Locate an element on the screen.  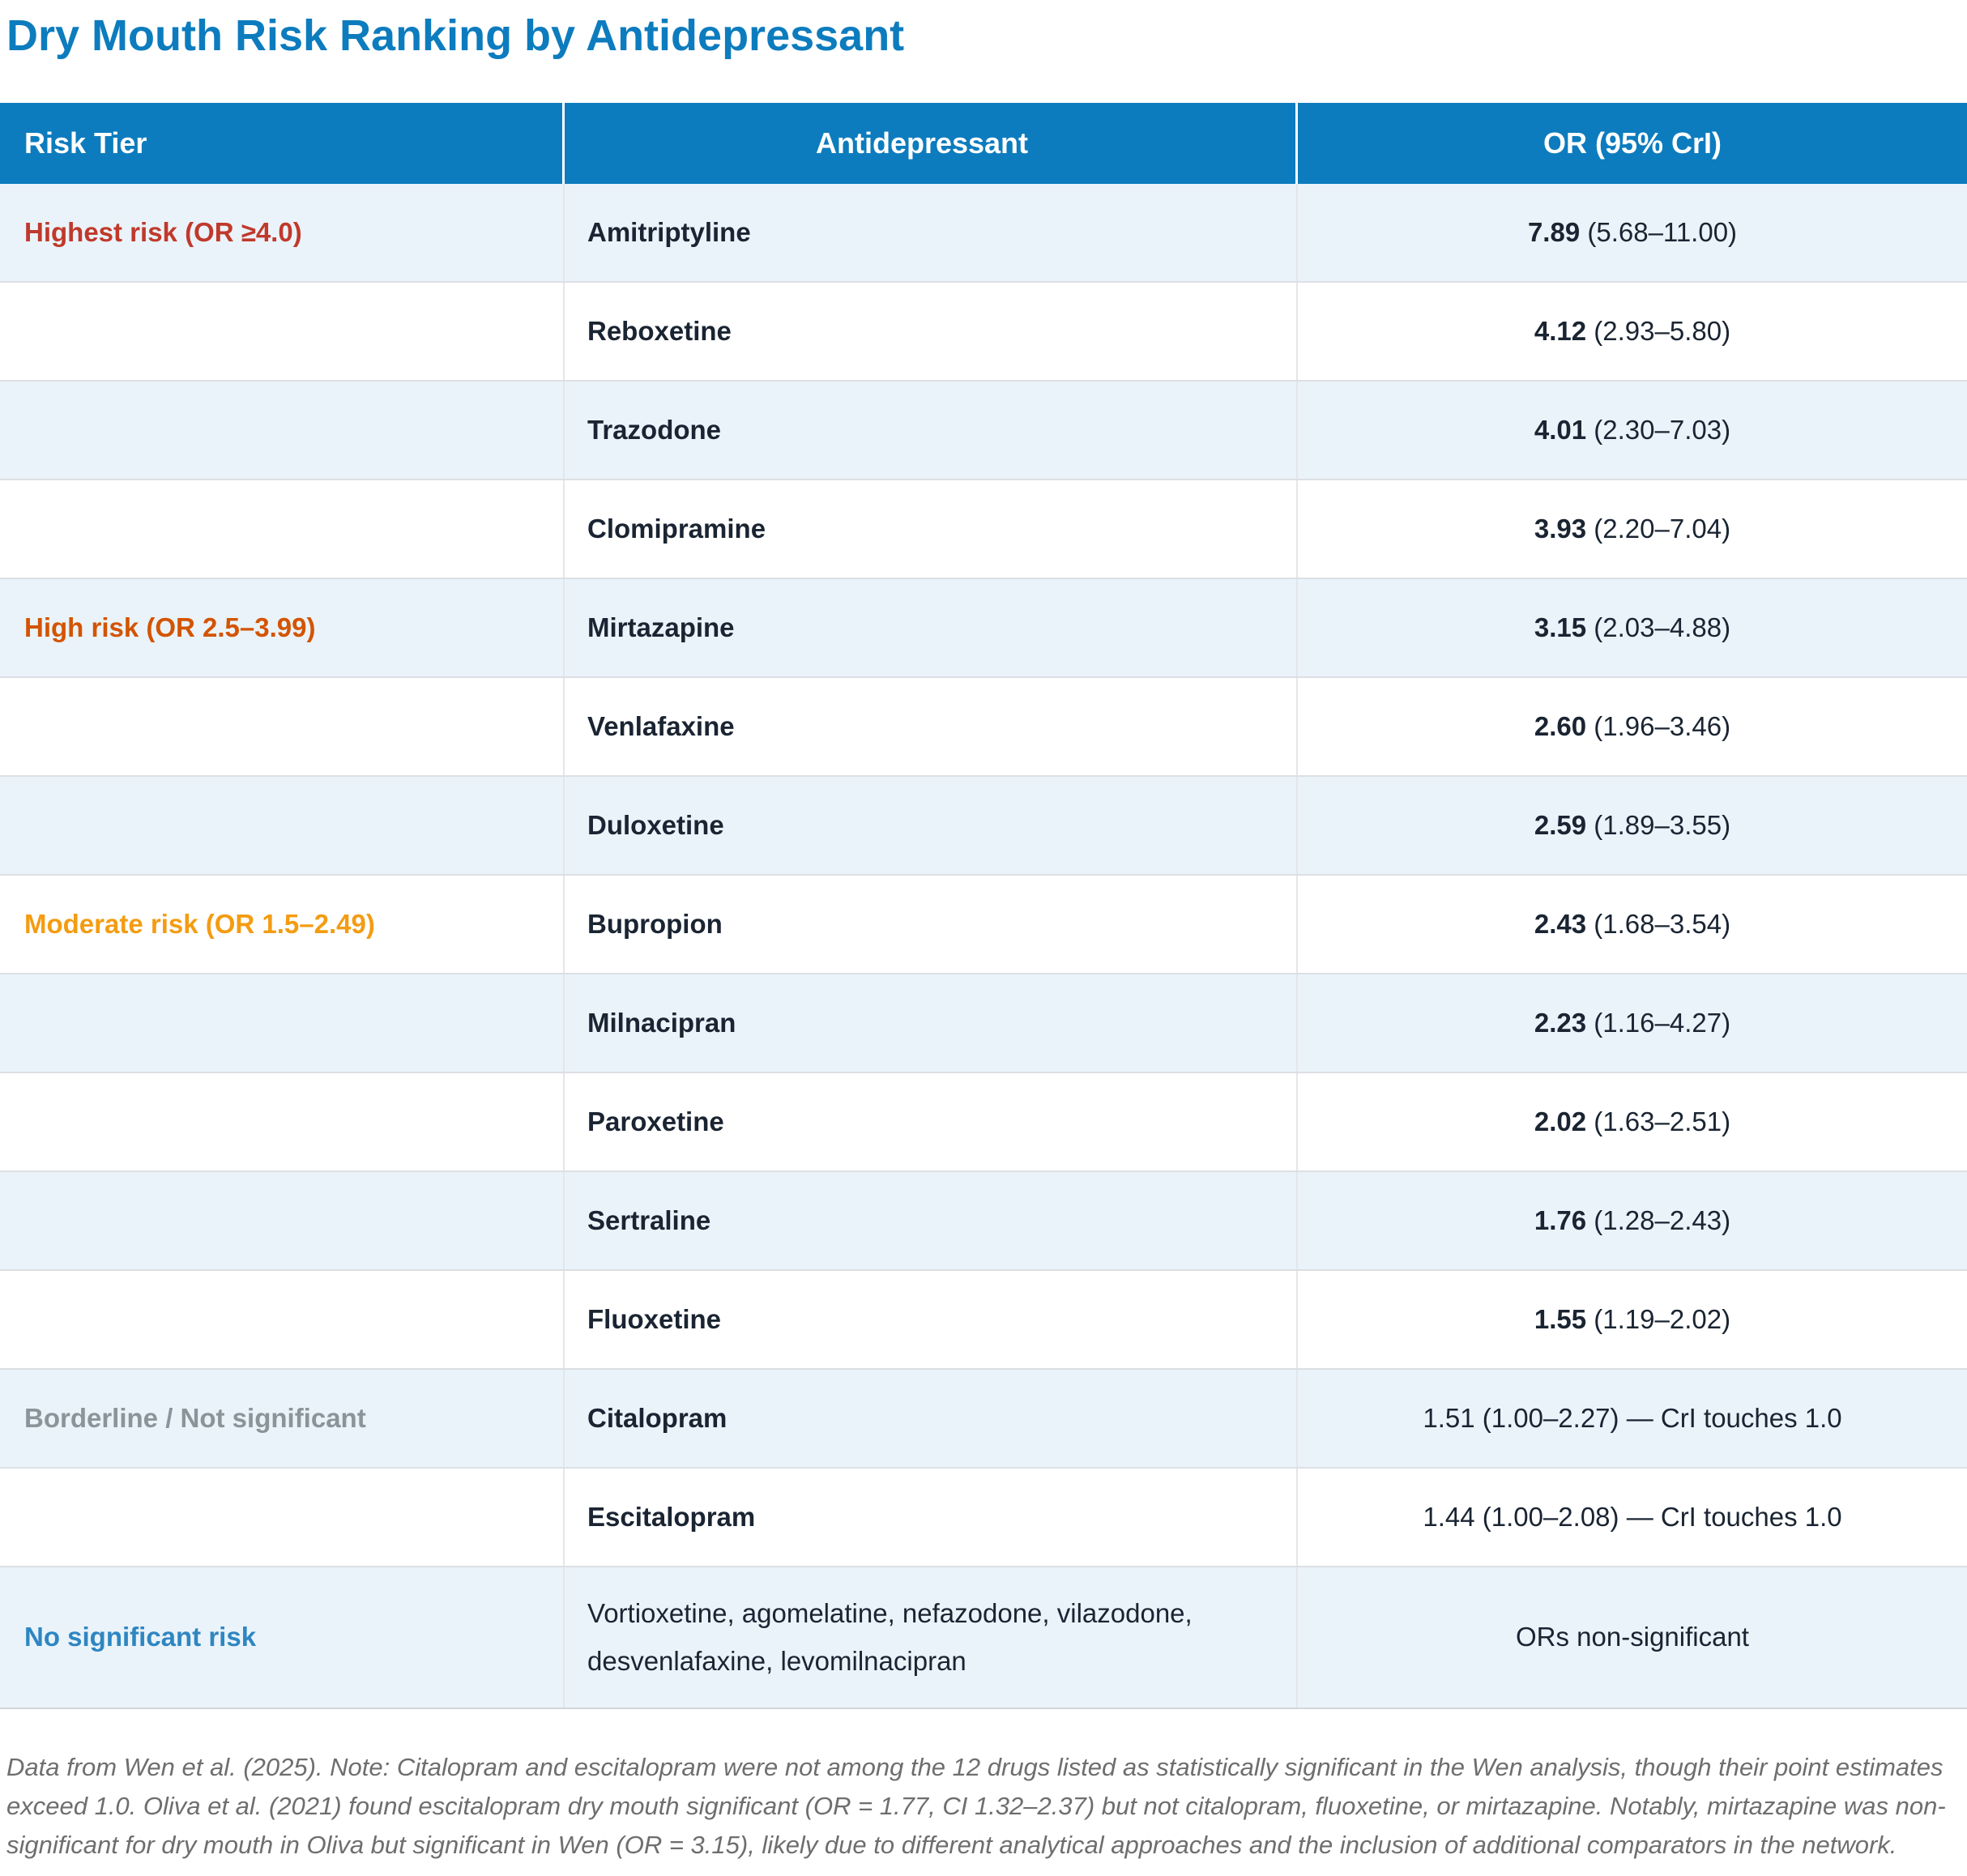
drug-cell: Bupropion is located at coordinates (931, 924).